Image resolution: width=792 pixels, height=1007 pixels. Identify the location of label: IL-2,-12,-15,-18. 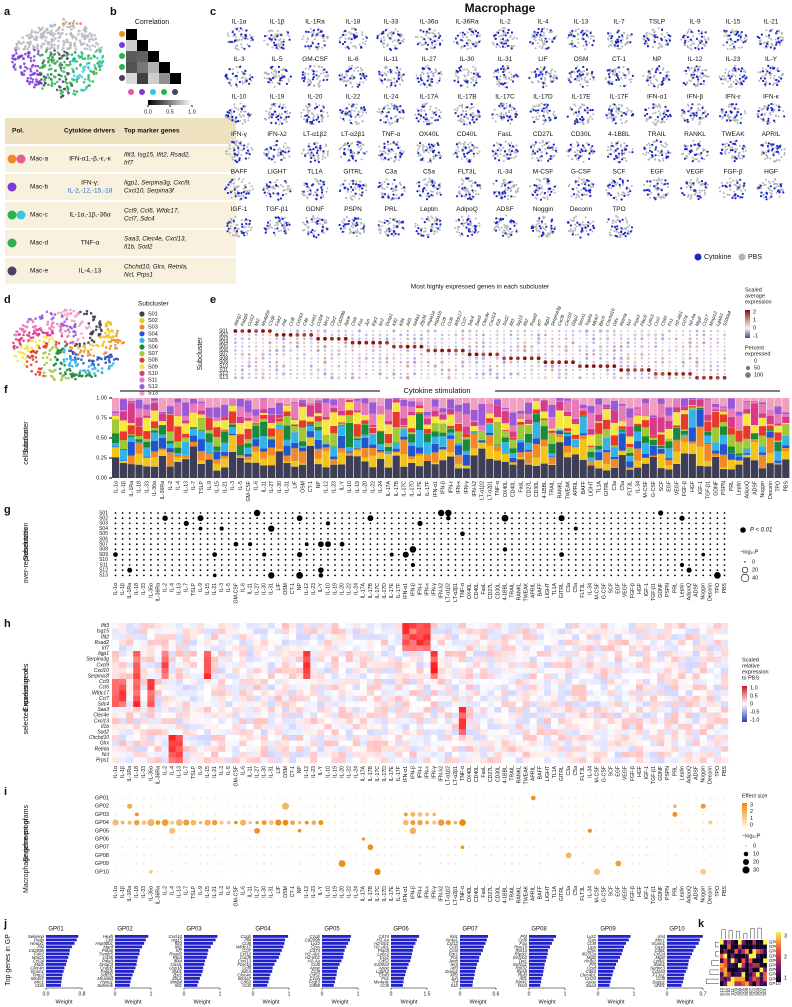
(90, 191).